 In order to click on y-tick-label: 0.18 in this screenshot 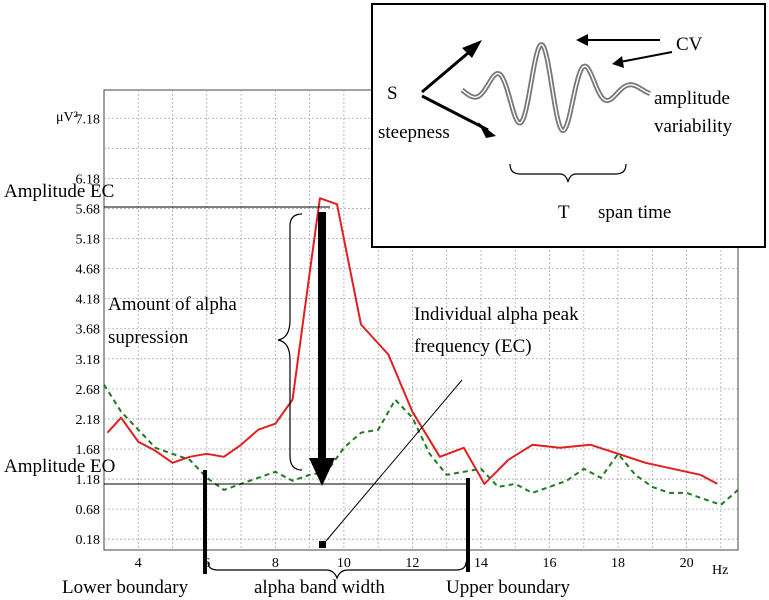, I will do `click(88, 540)`.